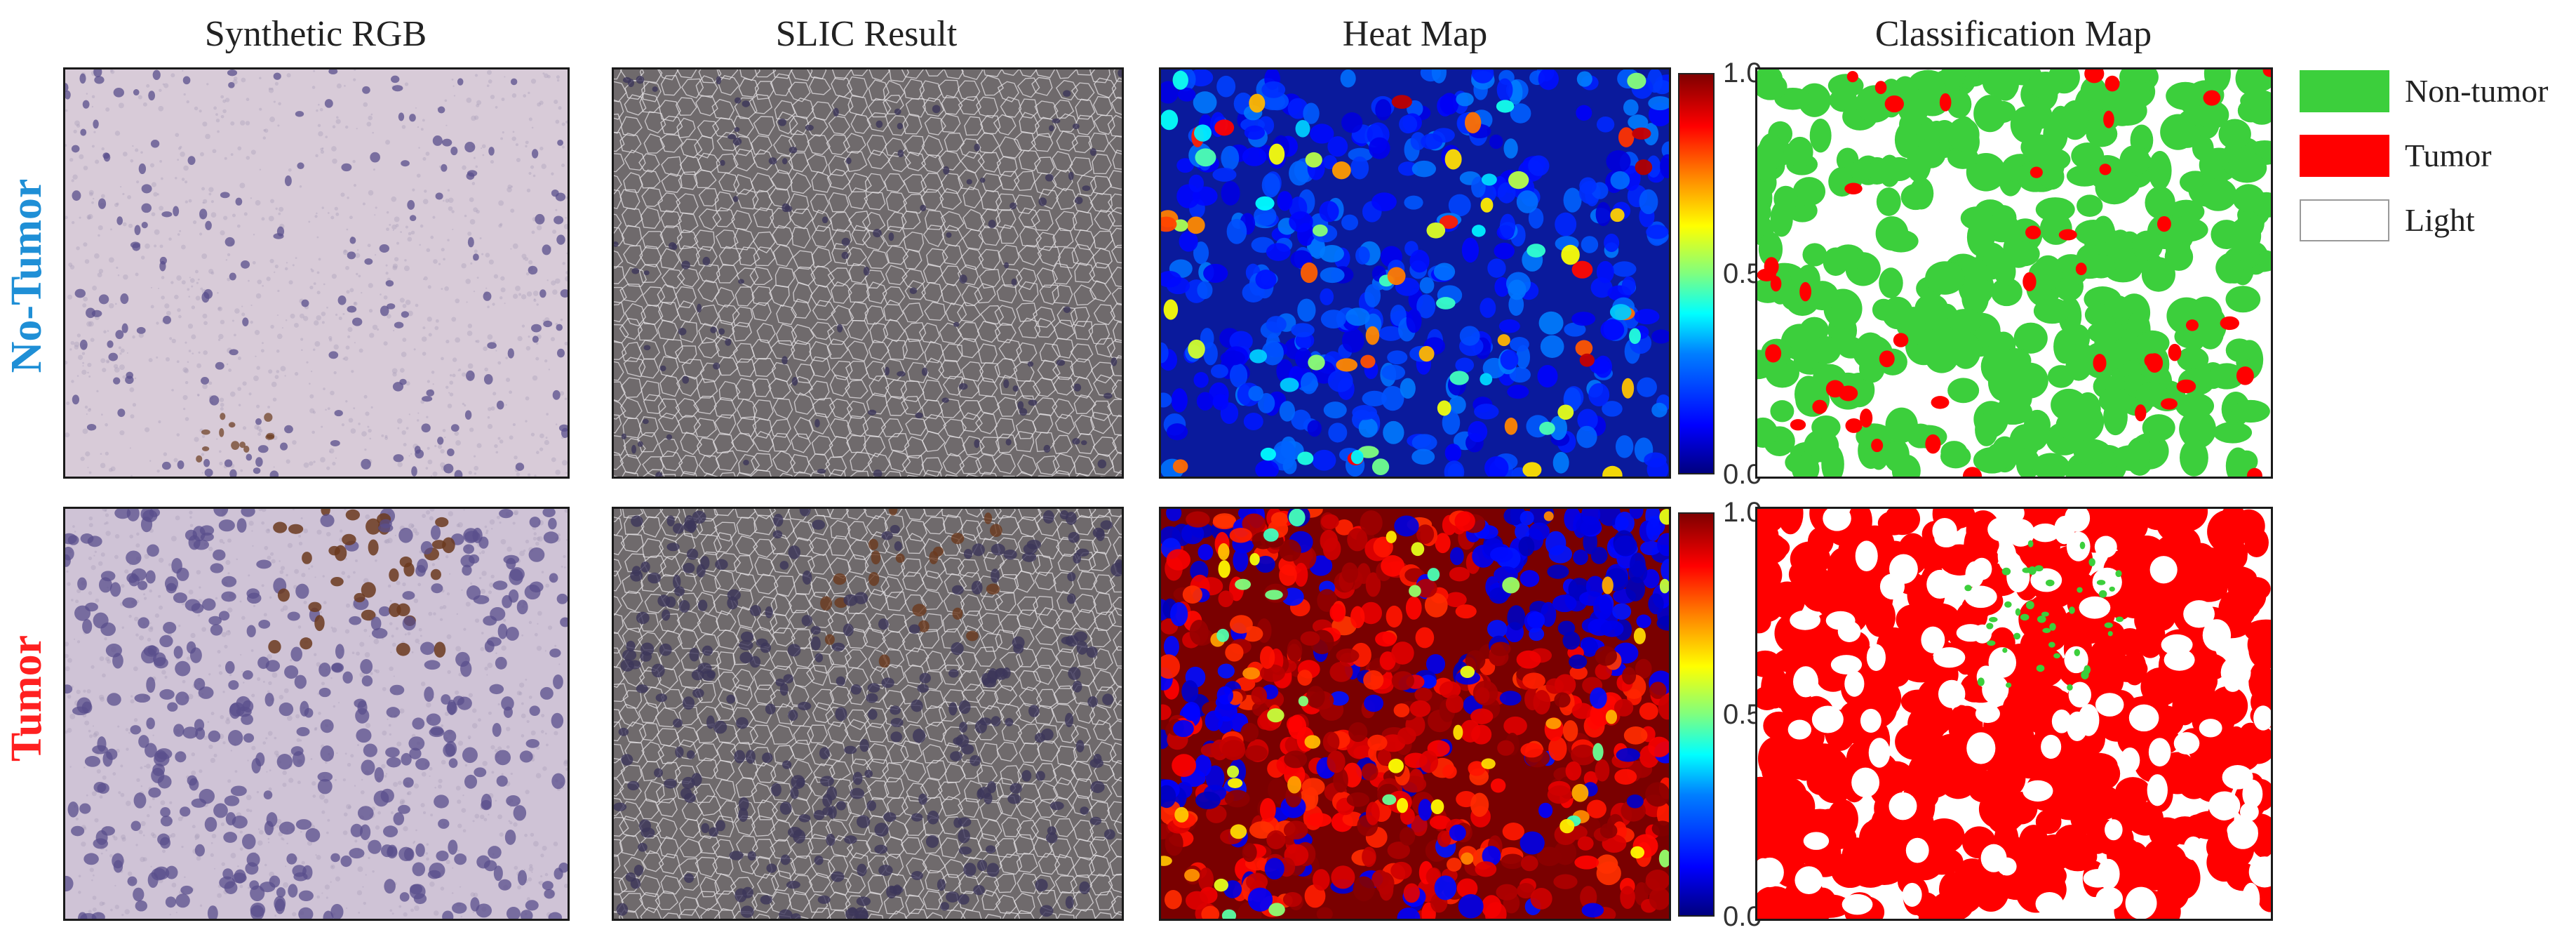 The image size is (2576, 944). I want to click on legend-label-non-tumor: Non-tumor, so click(2477, 91).